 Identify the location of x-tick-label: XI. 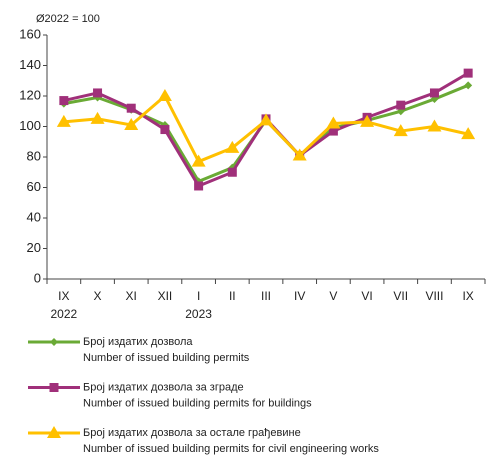
(131, 296).